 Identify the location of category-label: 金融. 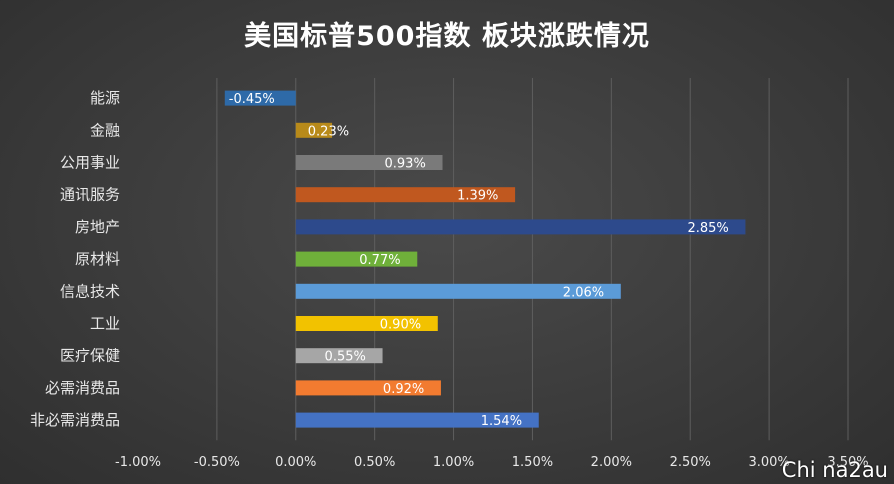
(105, 130).